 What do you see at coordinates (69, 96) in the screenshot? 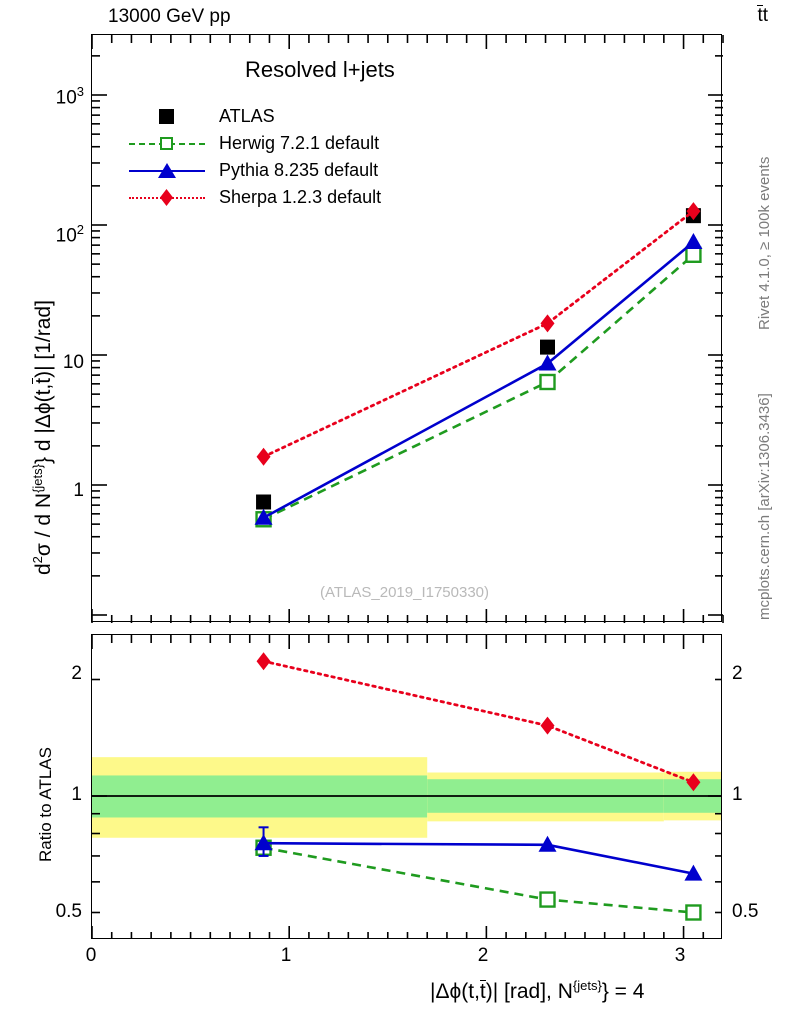
I see `y-tick-label-1000: 10³` at bounding box center [69, 96].